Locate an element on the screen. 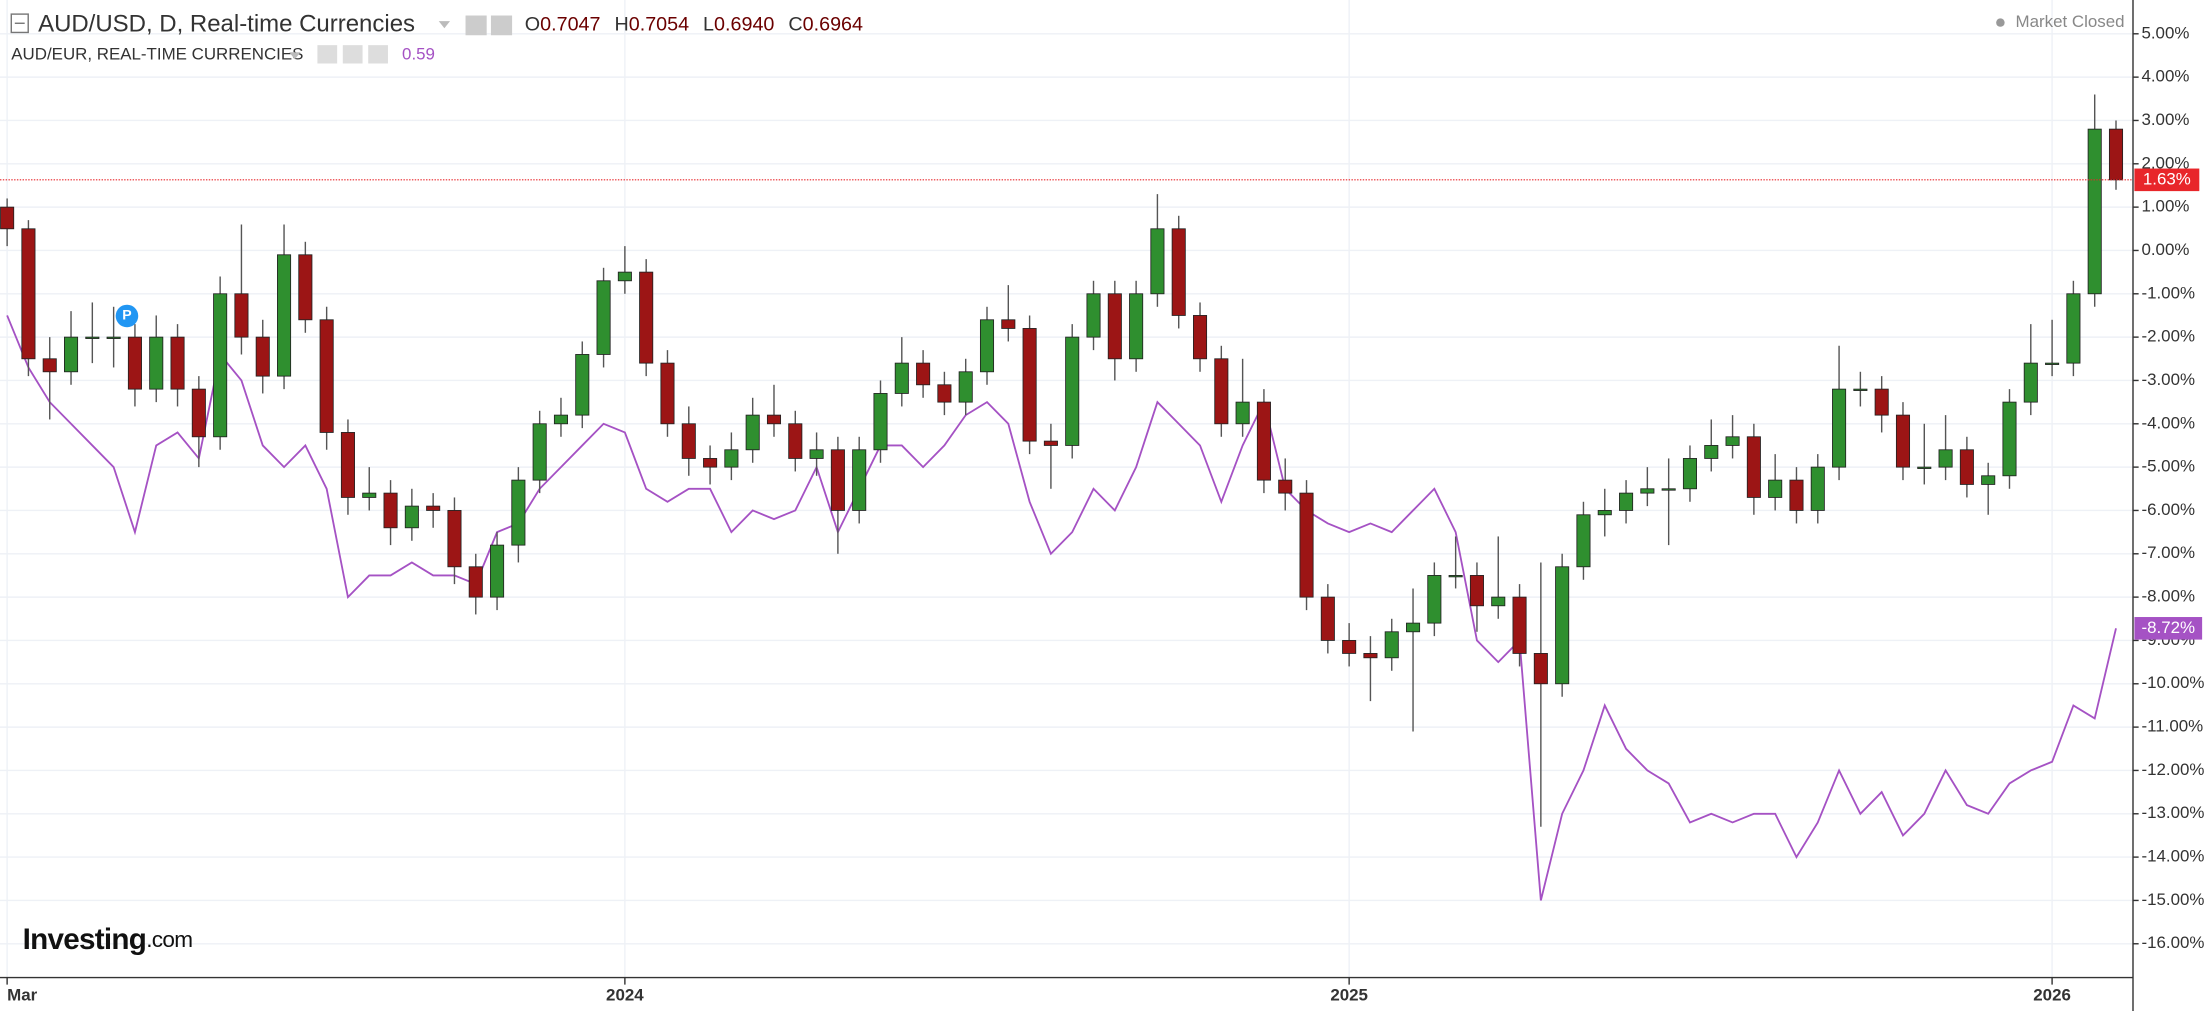  brand-name: Investing is located at coordinates (85, 939).